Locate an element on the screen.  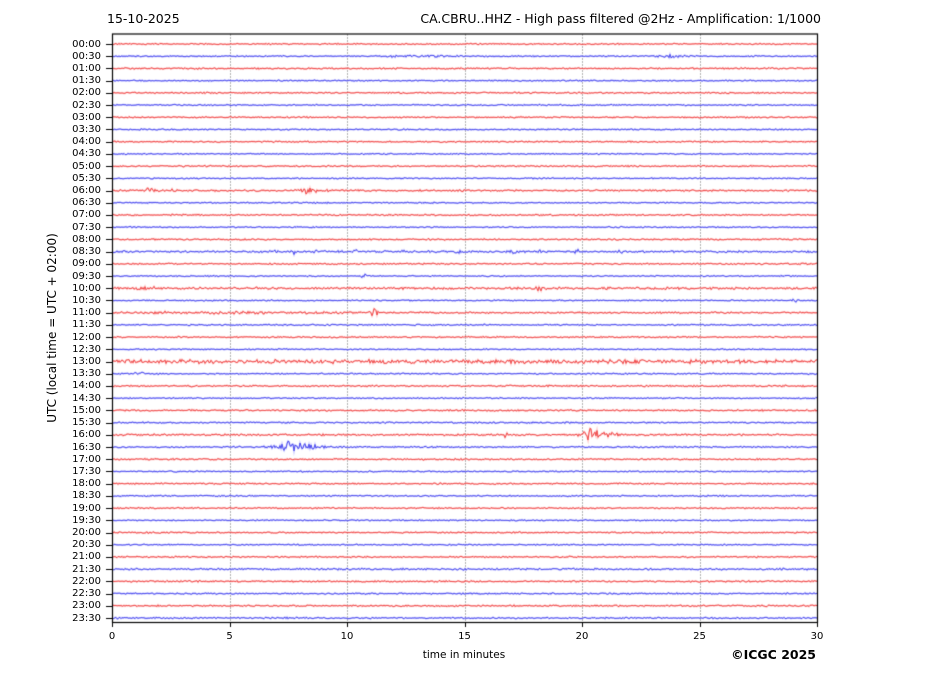
row-time-label: 01:00 is located at coordinates (86, 68).